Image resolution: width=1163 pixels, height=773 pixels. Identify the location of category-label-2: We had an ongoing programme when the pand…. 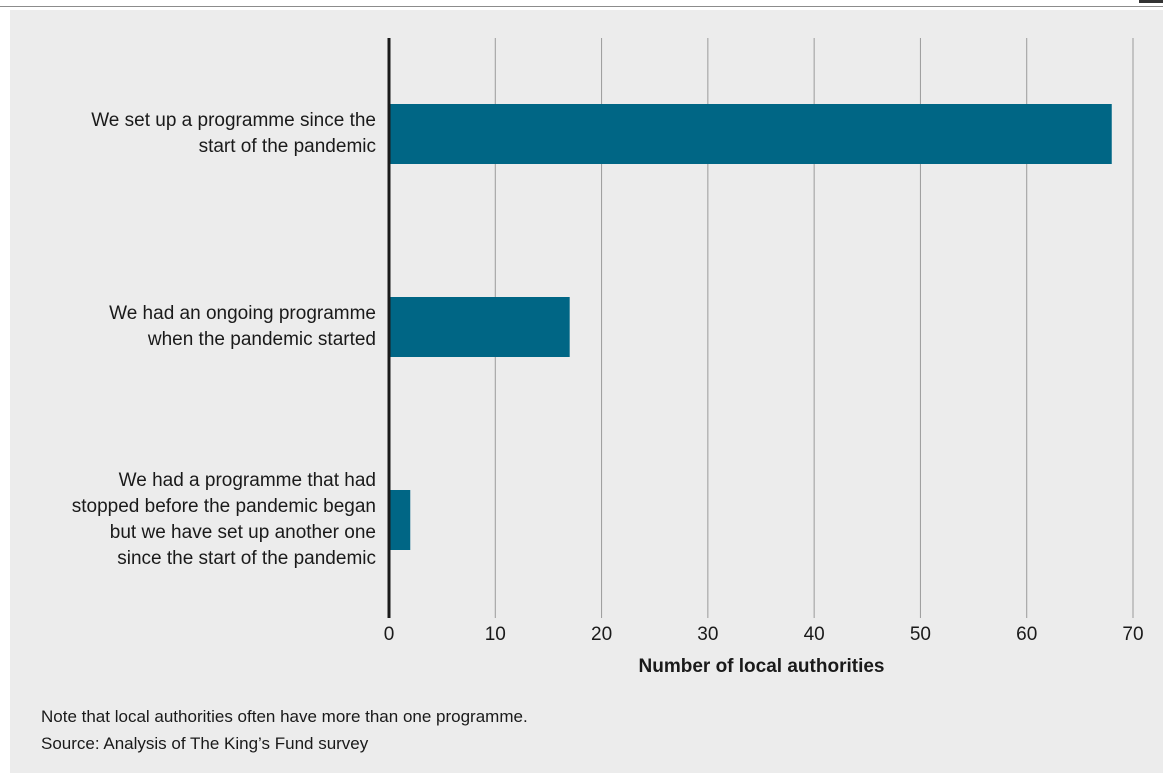
(198, 327).